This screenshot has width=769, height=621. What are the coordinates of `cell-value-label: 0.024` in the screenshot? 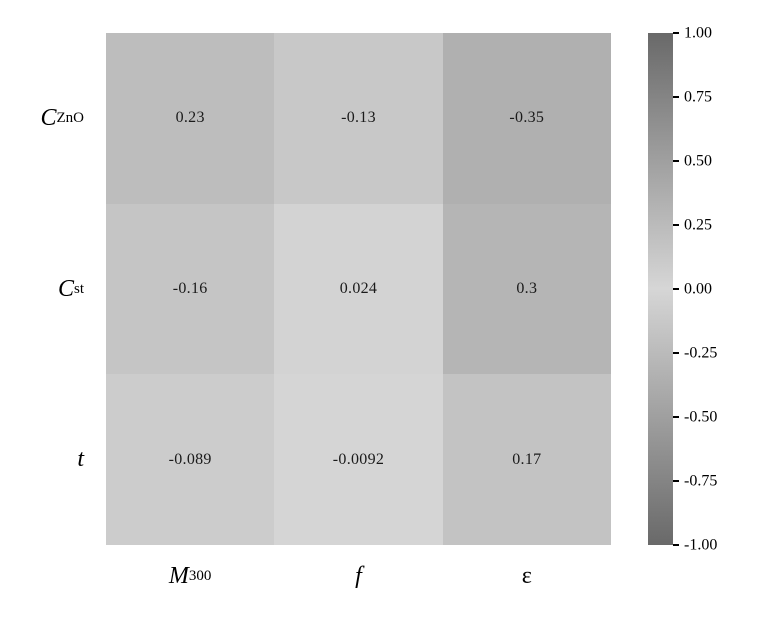 It's located at (358, 288).